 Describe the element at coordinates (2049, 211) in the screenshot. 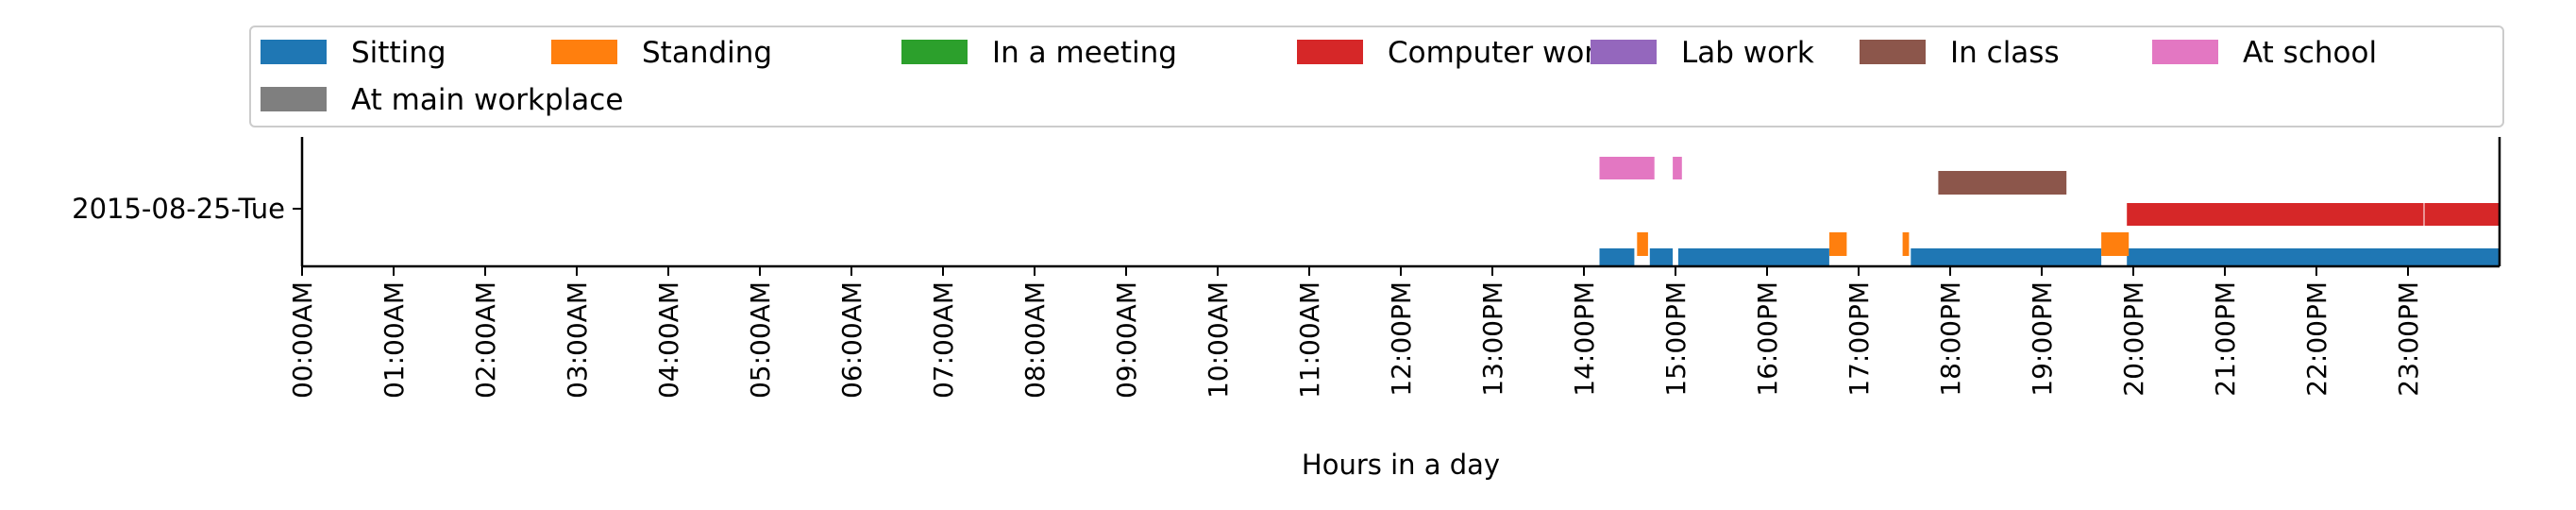

I see `bars-layer` at that location.